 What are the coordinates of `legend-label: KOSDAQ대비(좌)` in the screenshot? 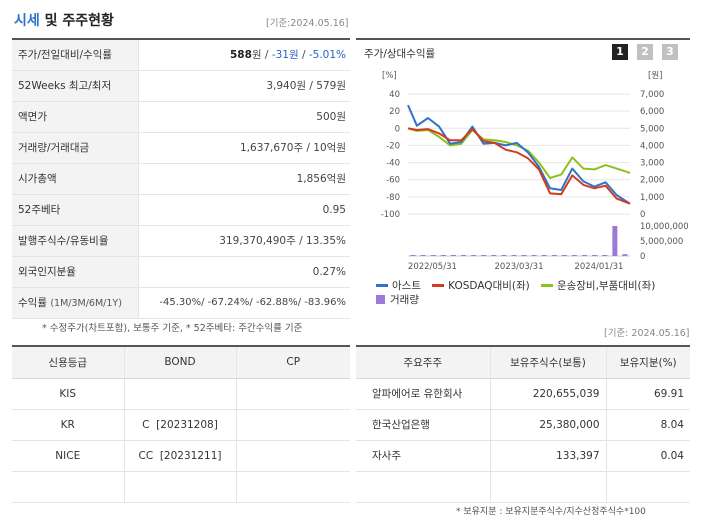 It's located at (489, 286).